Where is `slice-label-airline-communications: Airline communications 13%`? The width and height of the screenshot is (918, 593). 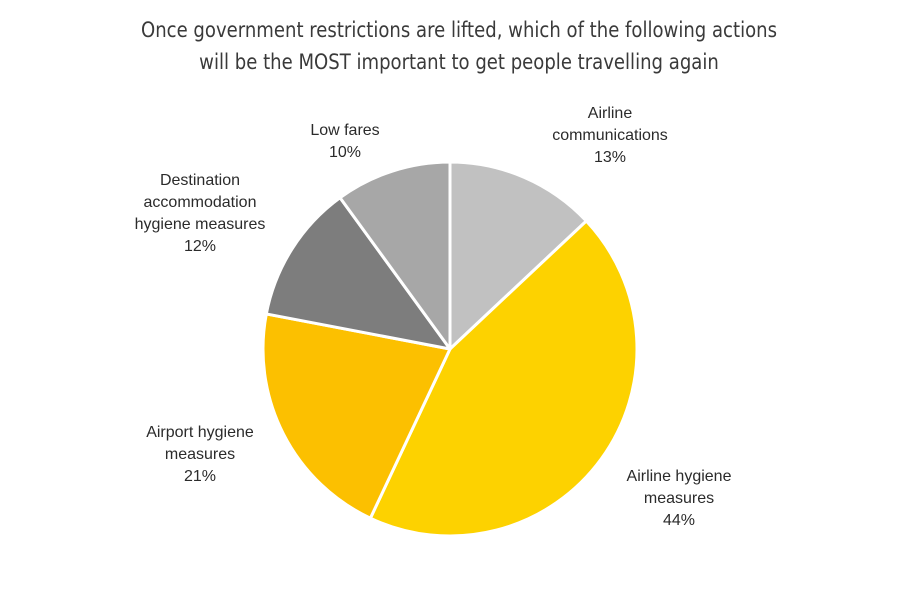
slice-label-airline-communications: Airline communications 13% is located at coordinates (610, 136).